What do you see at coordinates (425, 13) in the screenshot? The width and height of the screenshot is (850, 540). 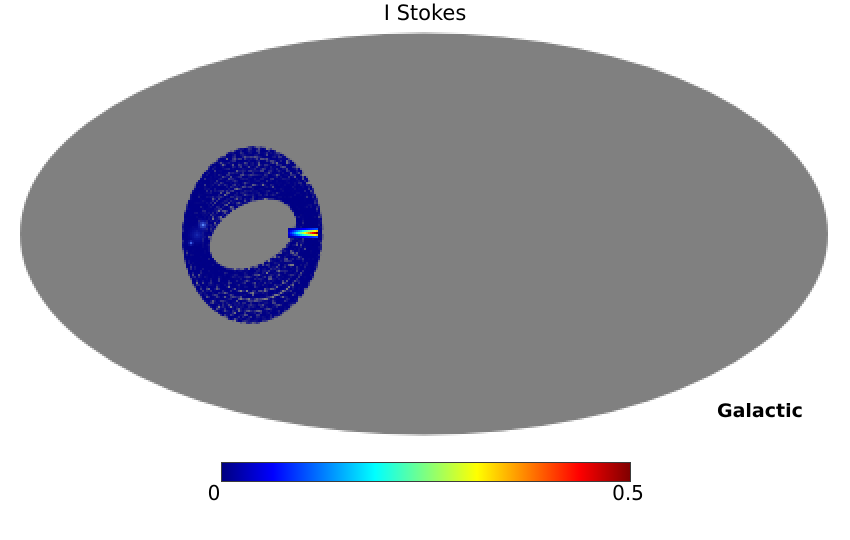 I see `plot-title: I Stokes` at bounding box center [425, 13].